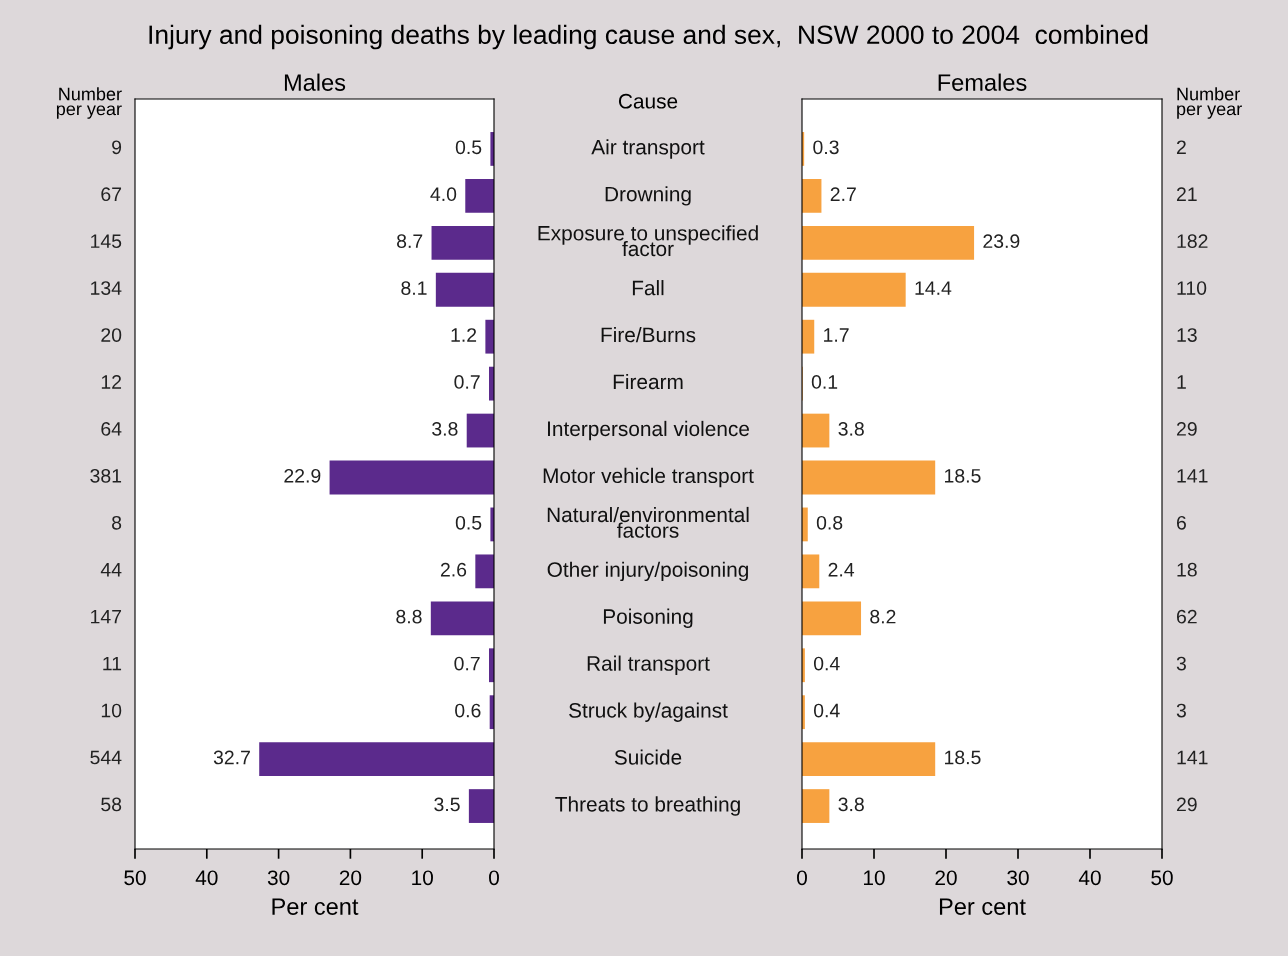 This screenshot has width=1288, height=956. Describe the element at coordinates (106, 241) in the screenshot. I see `text: 145` at that location.